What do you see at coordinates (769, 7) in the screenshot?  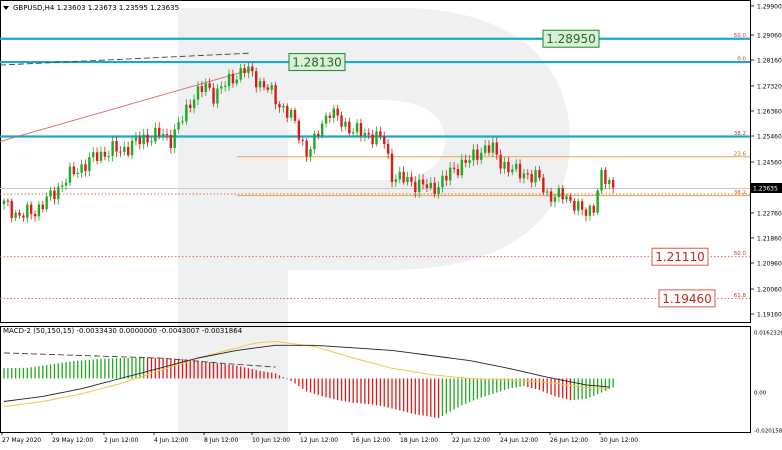 I see `price-tick-label: 1.29900` at bounding box center [769, 7].